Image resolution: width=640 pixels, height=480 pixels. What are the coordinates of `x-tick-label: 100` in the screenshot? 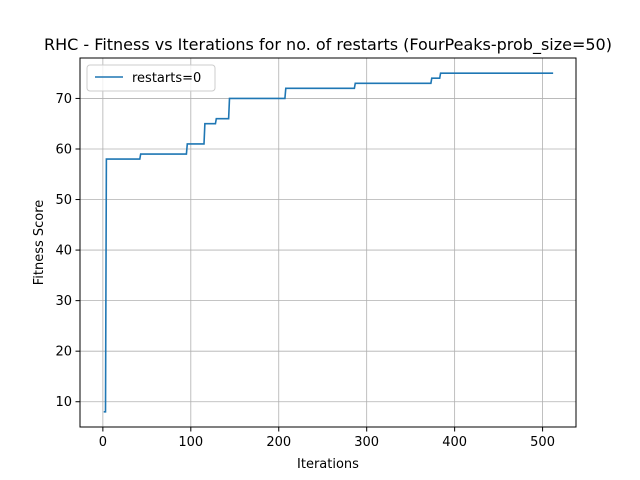 It's located at (190, 442).